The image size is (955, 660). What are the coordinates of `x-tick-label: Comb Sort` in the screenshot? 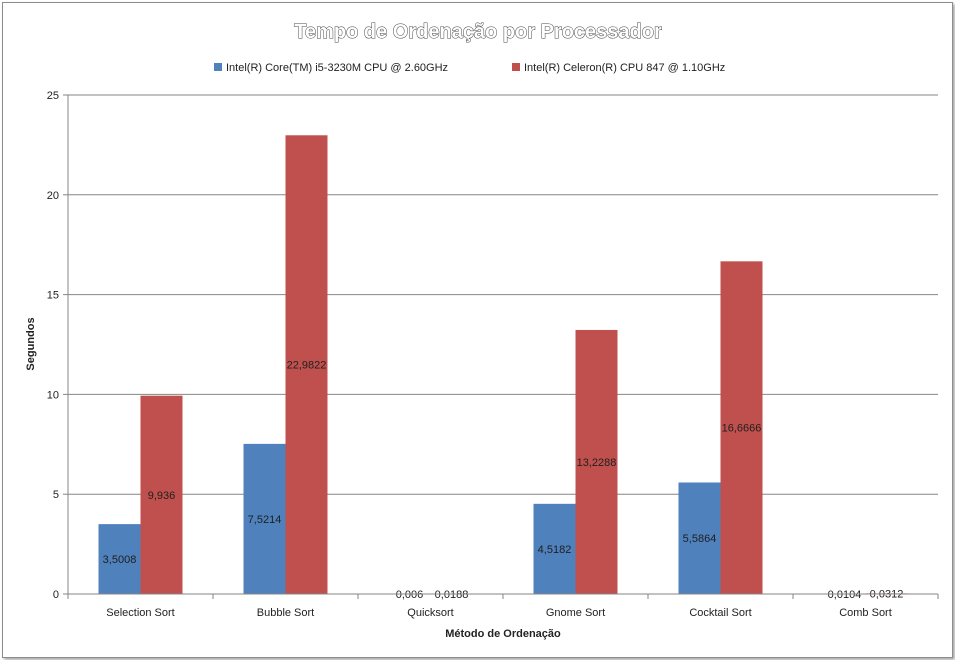 It's located at (865, 613).